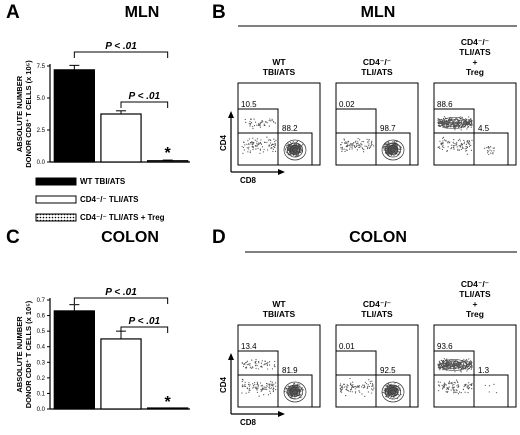 This screenshot has width=520, height=435. Describe the element at coordinates (475, 101) in the screenshot. I see `flow-plot-3: CD4⁻/⁻TLI/ATS+Treg 88.6 4.5` at that location.